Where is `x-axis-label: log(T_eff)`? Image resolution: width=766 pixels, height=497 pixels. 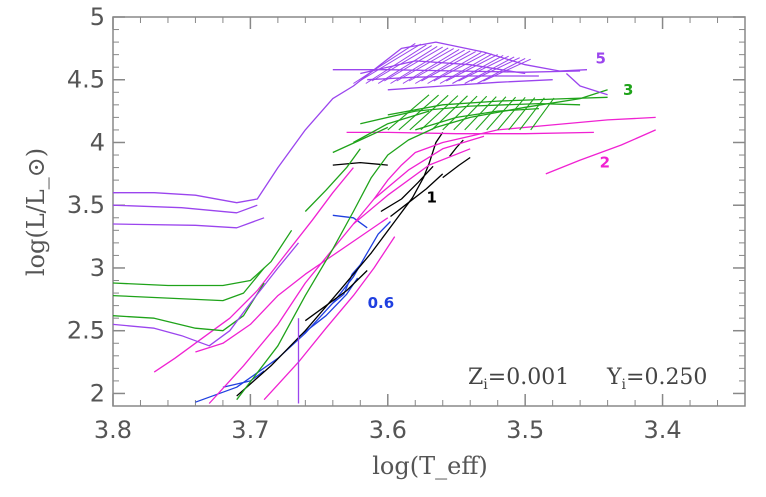
x-axis-label: log(T_eff) is located at coordinates (429, 466).